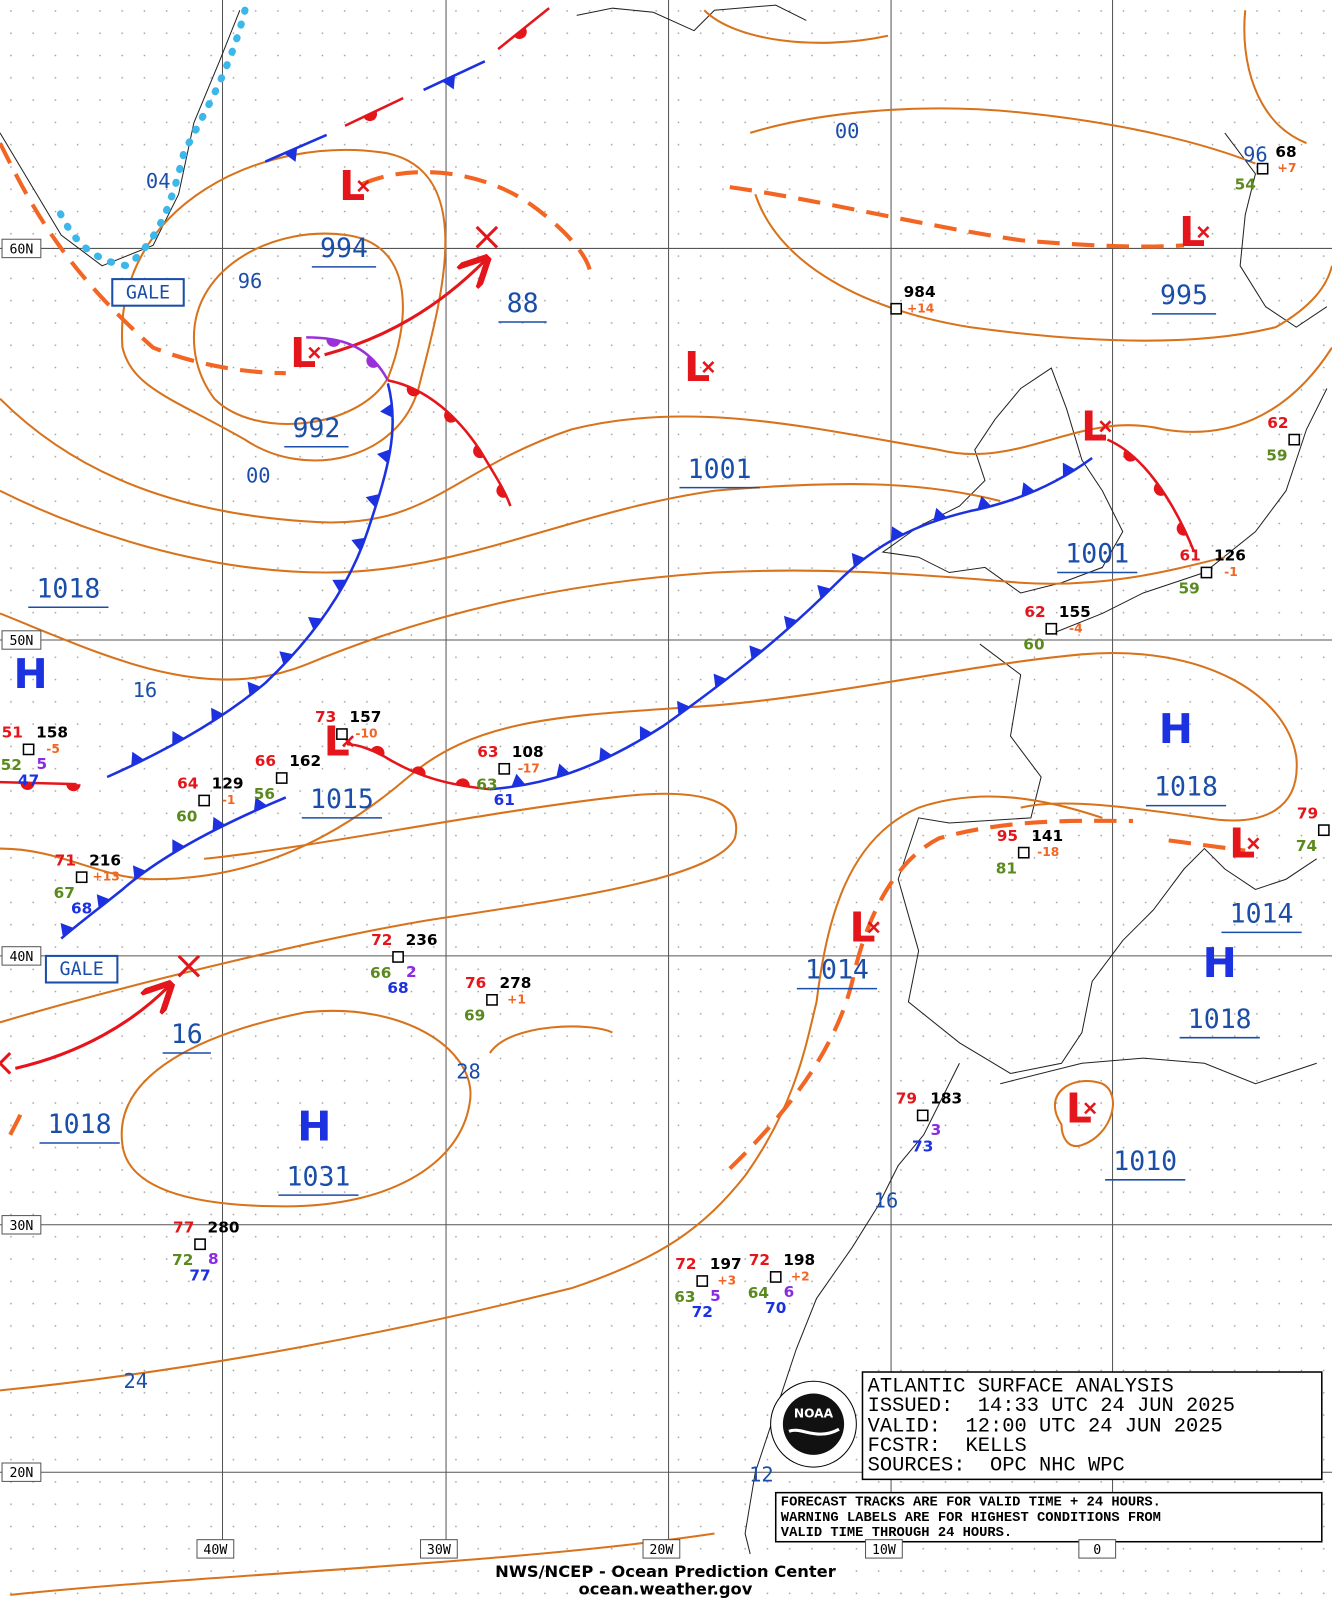  What do you see at coordinates (64, 893) in the screenshot?
I see `station-dewpoint: 67` at bounding box center [64, 893].